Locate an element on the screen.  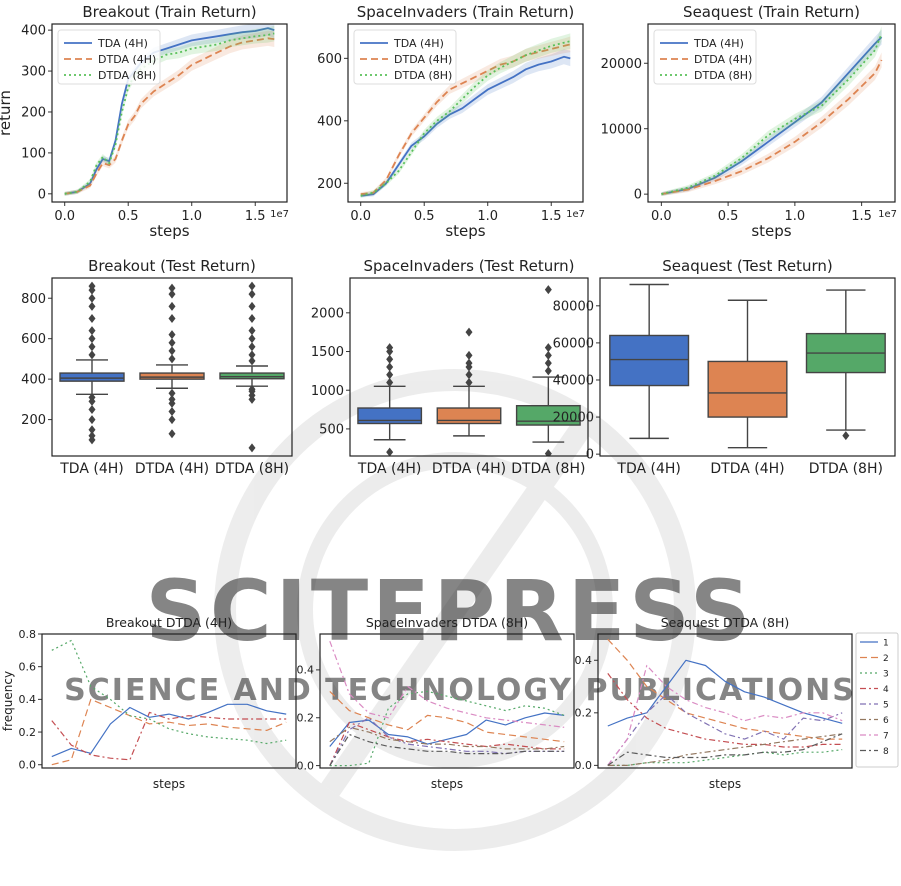
chart-title: Breakout (Test Return) is located at coordinates (172, 266).